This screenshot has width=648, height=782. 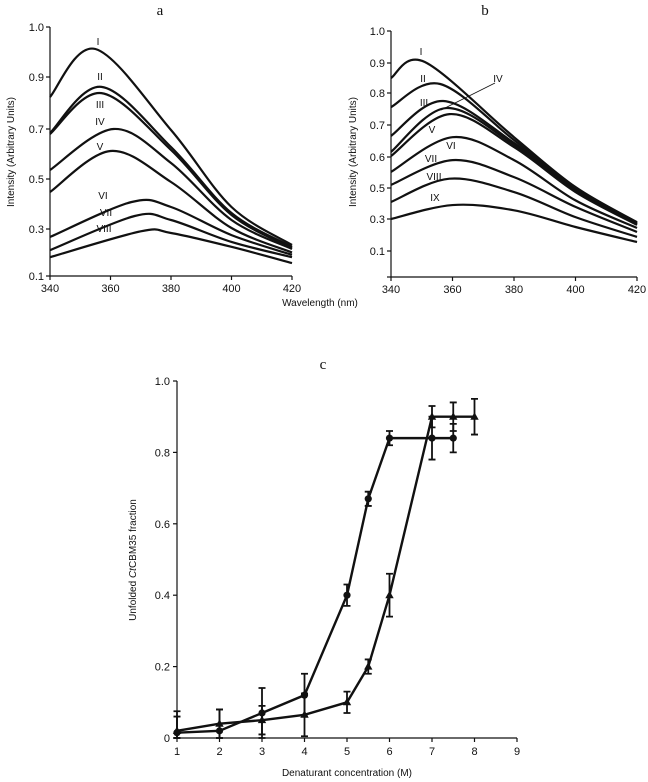 What do you see at coordinates (514, 223) in the screenshot?
I see `curve-IX` at bounding box center [514, 223].